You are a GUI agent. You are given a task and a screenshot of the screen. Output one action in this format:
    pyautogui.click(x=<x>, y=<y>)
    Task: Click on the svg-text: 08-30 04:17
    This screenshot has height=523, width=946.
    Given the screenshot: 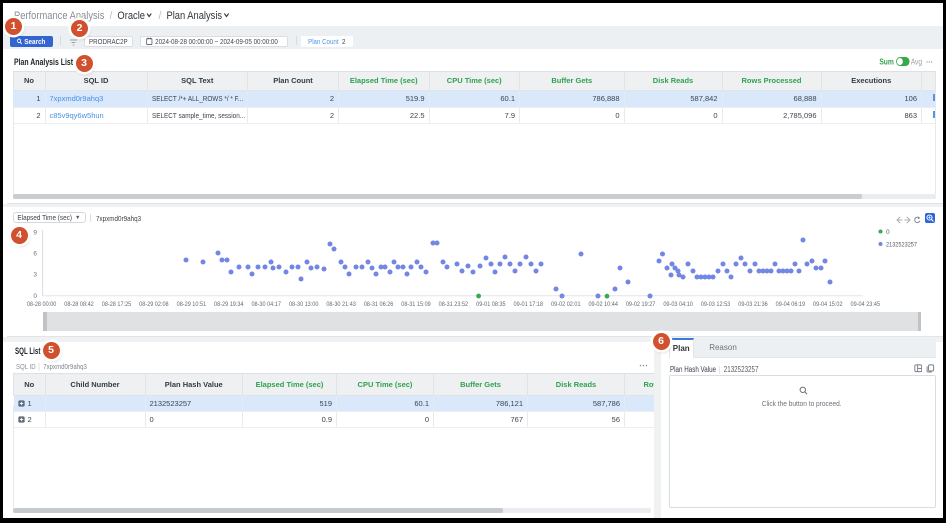 What is the action you would take?
    pyautogui.click(x=266, y=304)
    